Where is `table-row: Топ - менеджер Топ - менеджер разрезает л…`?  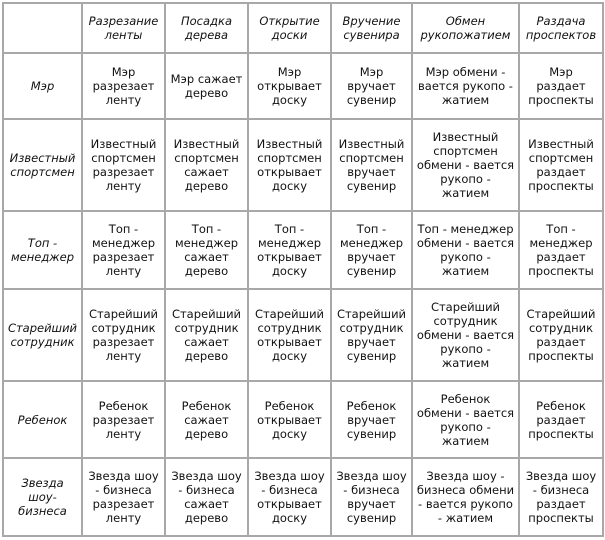
table-row: Топ - менеджер Топ - менеджер разрезает л… is located at coordinates (303, 250).